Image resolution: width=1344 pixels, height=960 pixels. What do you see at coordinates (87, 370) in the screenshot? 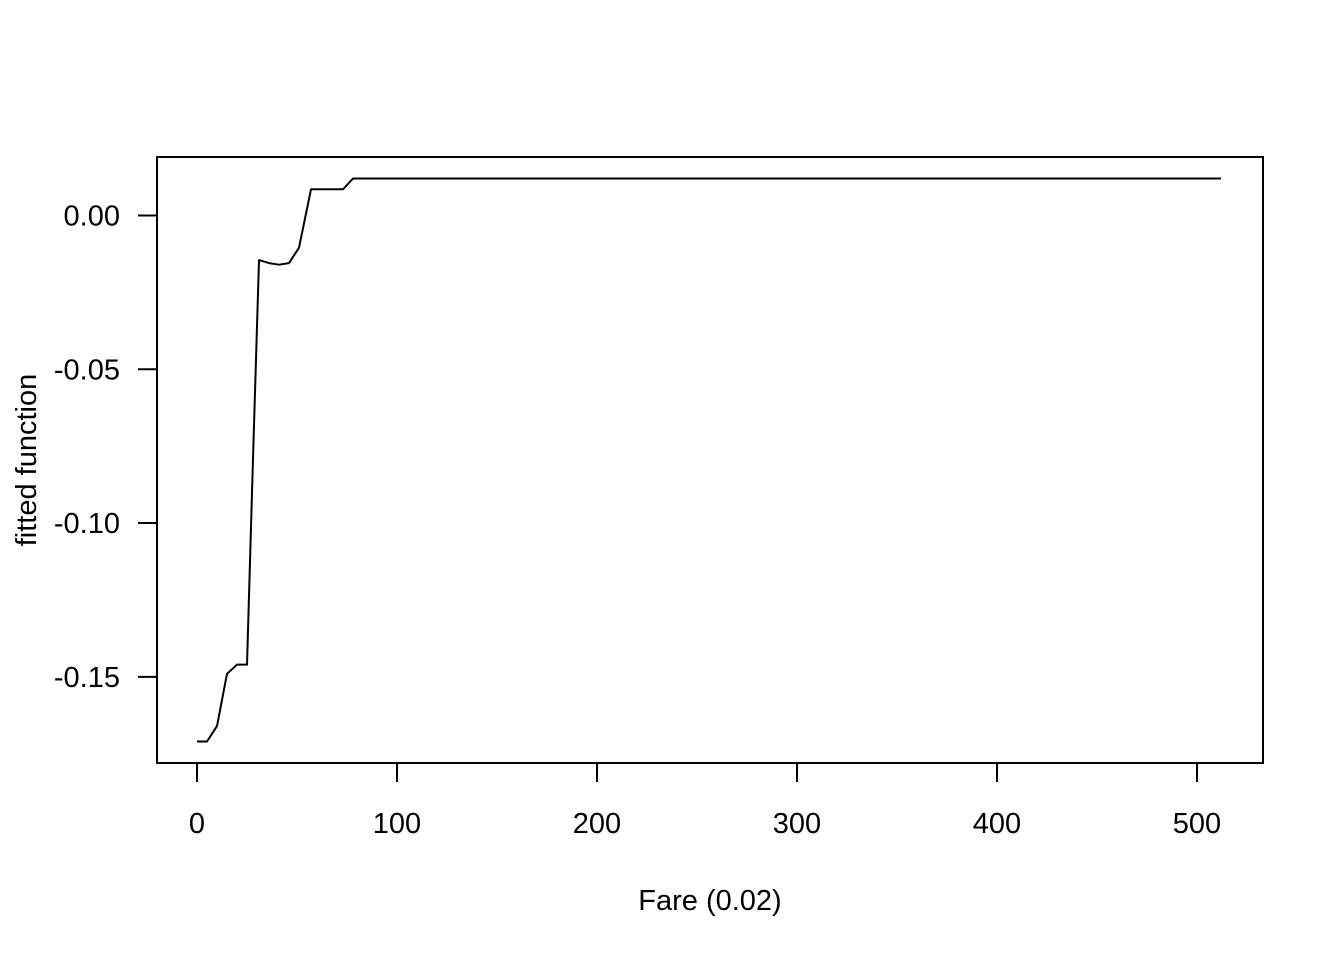
I see `y-tick-label: -0.05` at bounding box center [87, 370].